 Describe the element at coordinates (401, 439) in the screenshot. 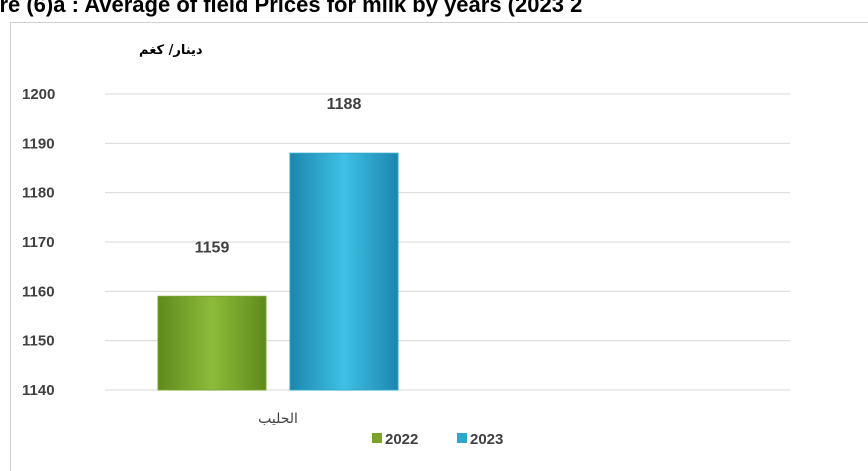

I see `legend-label-2022: 2022` at that location.